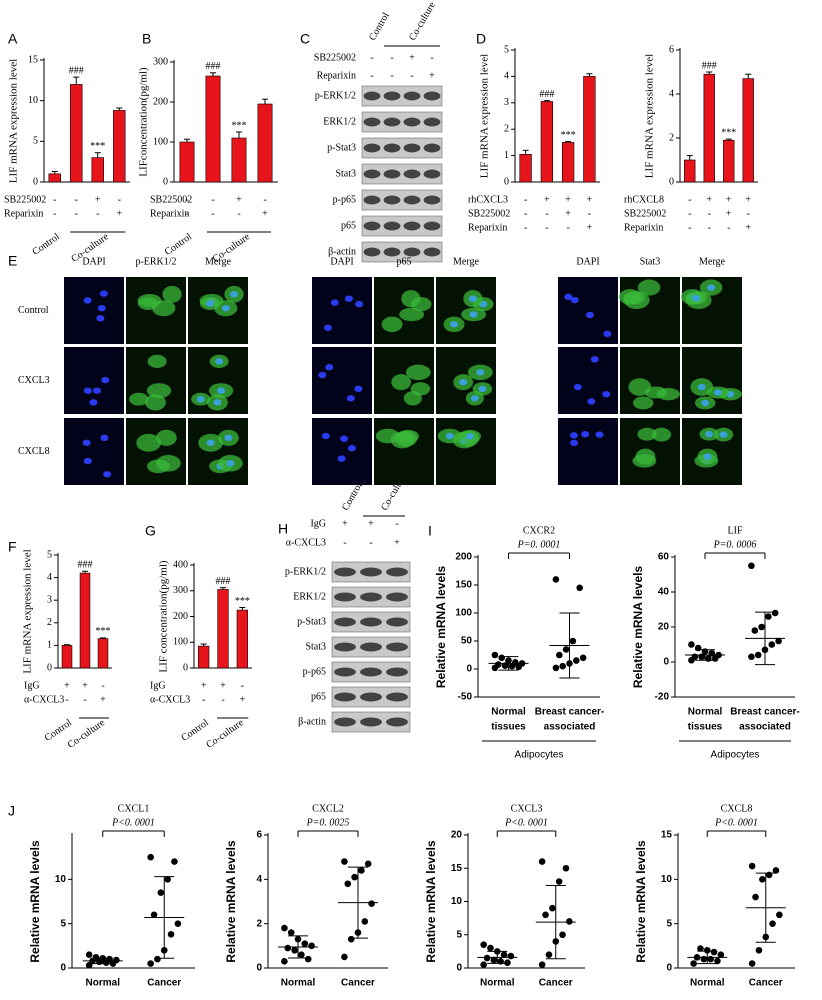  I want to click on blot-strip, so click(402, 252).